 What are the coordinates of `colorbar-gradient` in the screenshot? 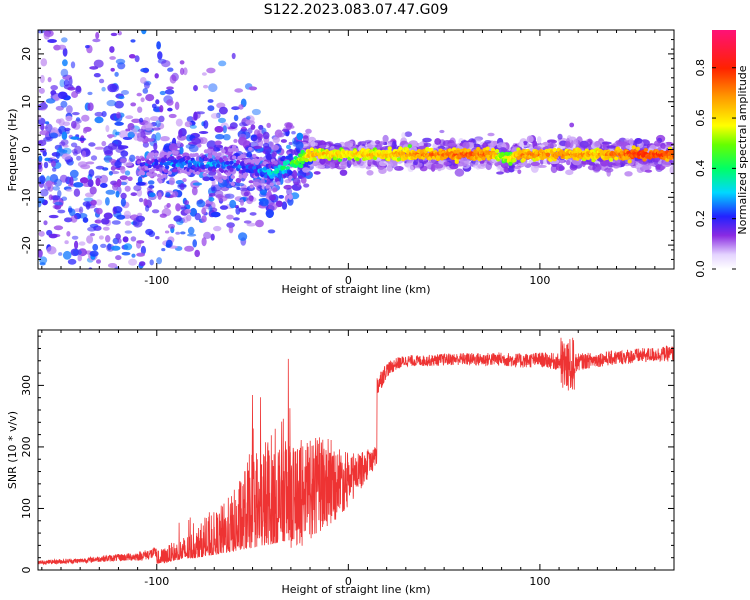 It's located at (724, 149).